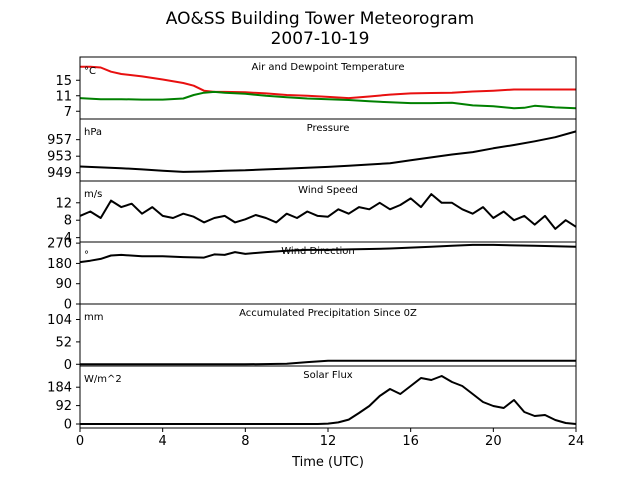 The width and height of the screenshot is (640, 480). Describe the element at coordinates (328, 67) in the screenshot. I see `panel-title: Air and Dewpoint Temperature` at that location.